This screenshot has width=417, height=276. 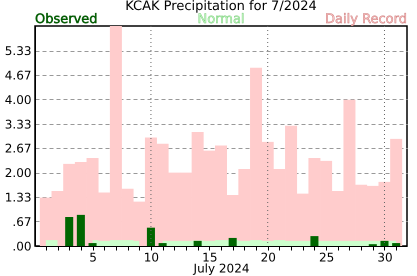 I want to click on text: Normal, so click(x=221, y=19).